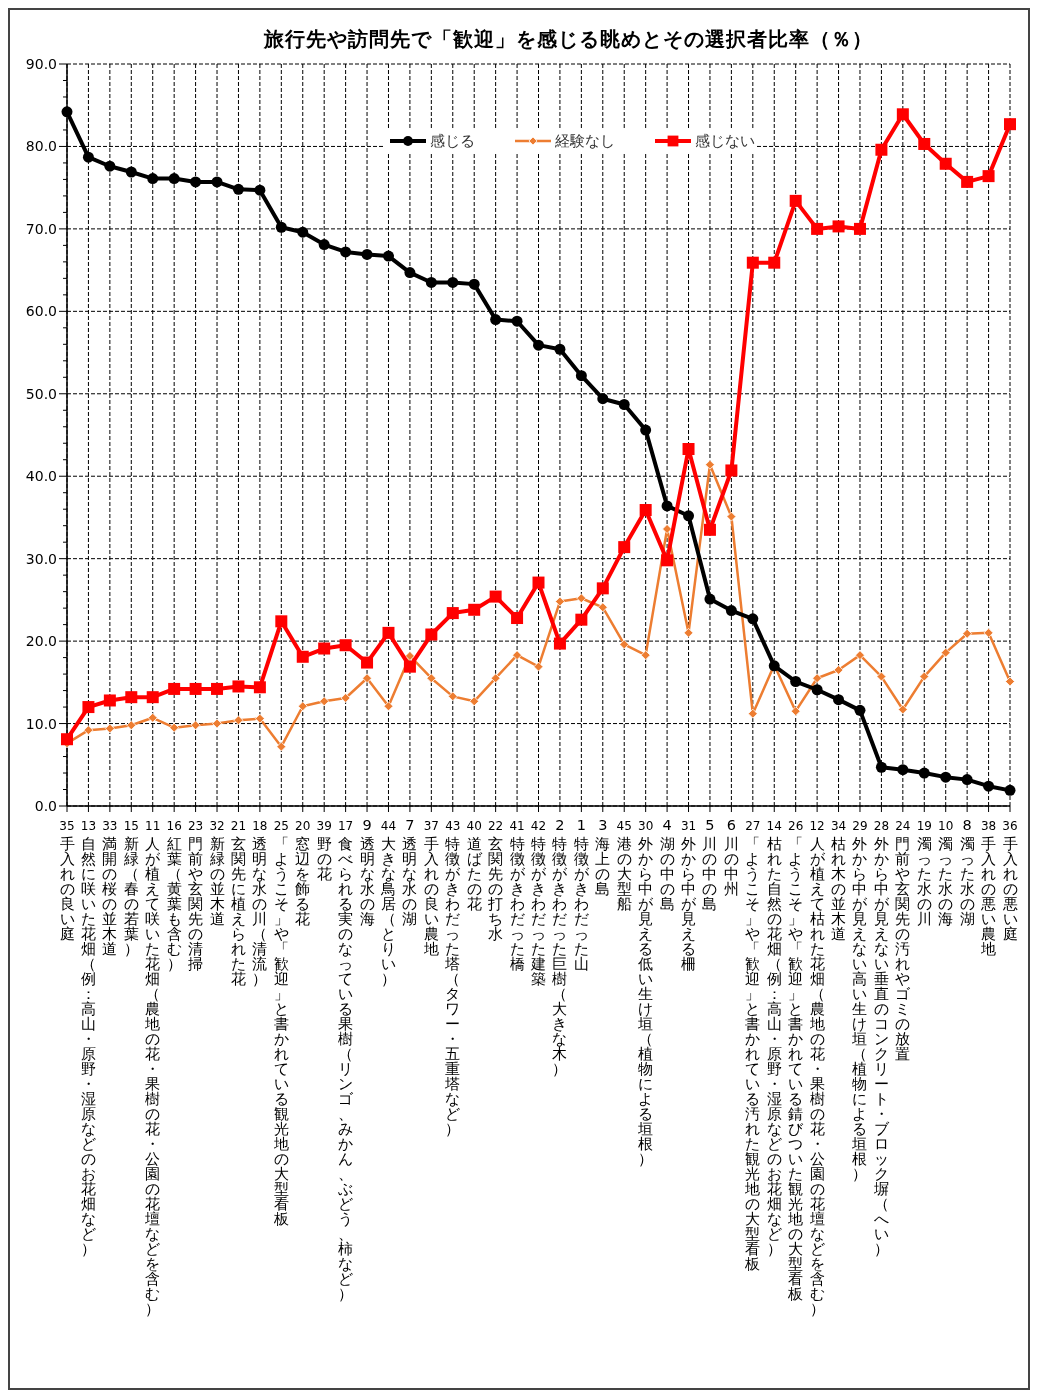 Image resolution: width=1038 pixels, height=1394 pixels. I want to click on category-label: 42 特徴がきわだった建築, so click(538, 903).